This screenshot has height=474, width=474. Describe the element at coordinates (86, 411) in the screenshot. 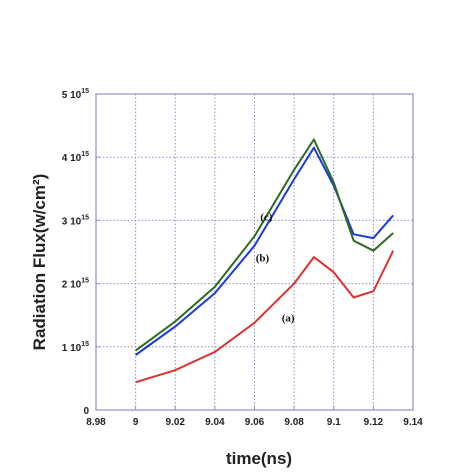

I see `y-tick-label: 0` at that location.